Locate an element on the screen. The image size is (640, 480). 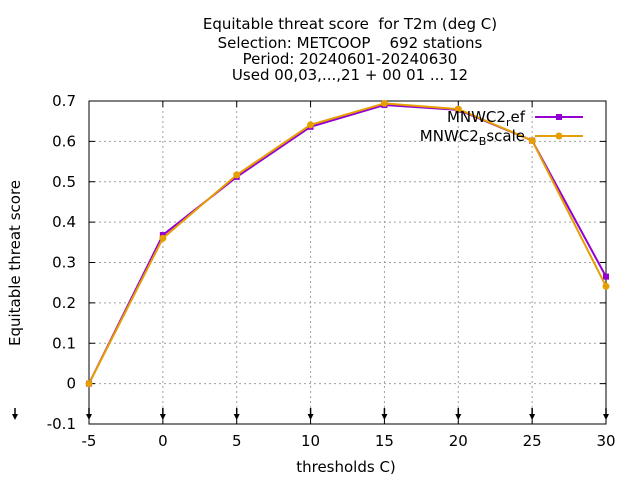
y-tick-label: 0.3 is located at coordinates (64, 263).